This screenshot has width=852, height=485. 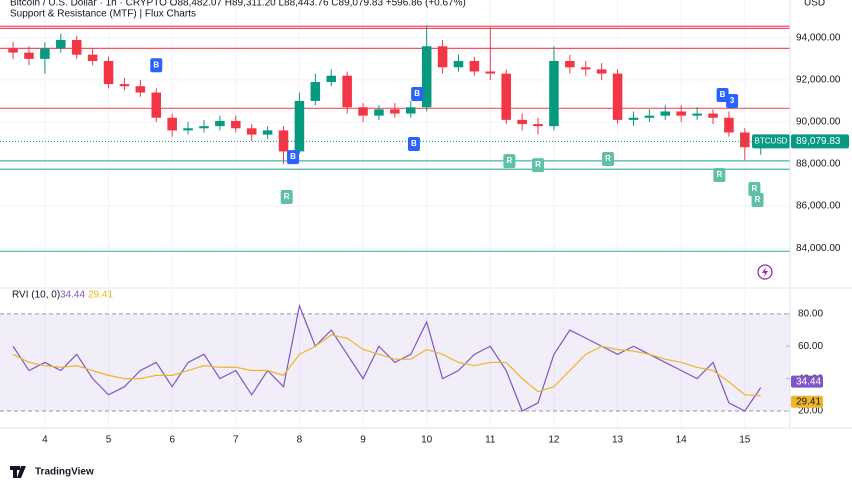 What do you see at coordinates (72, 295) in the screenshot?
I see `legend-value: 34.44` at bounding box center [72, 295].